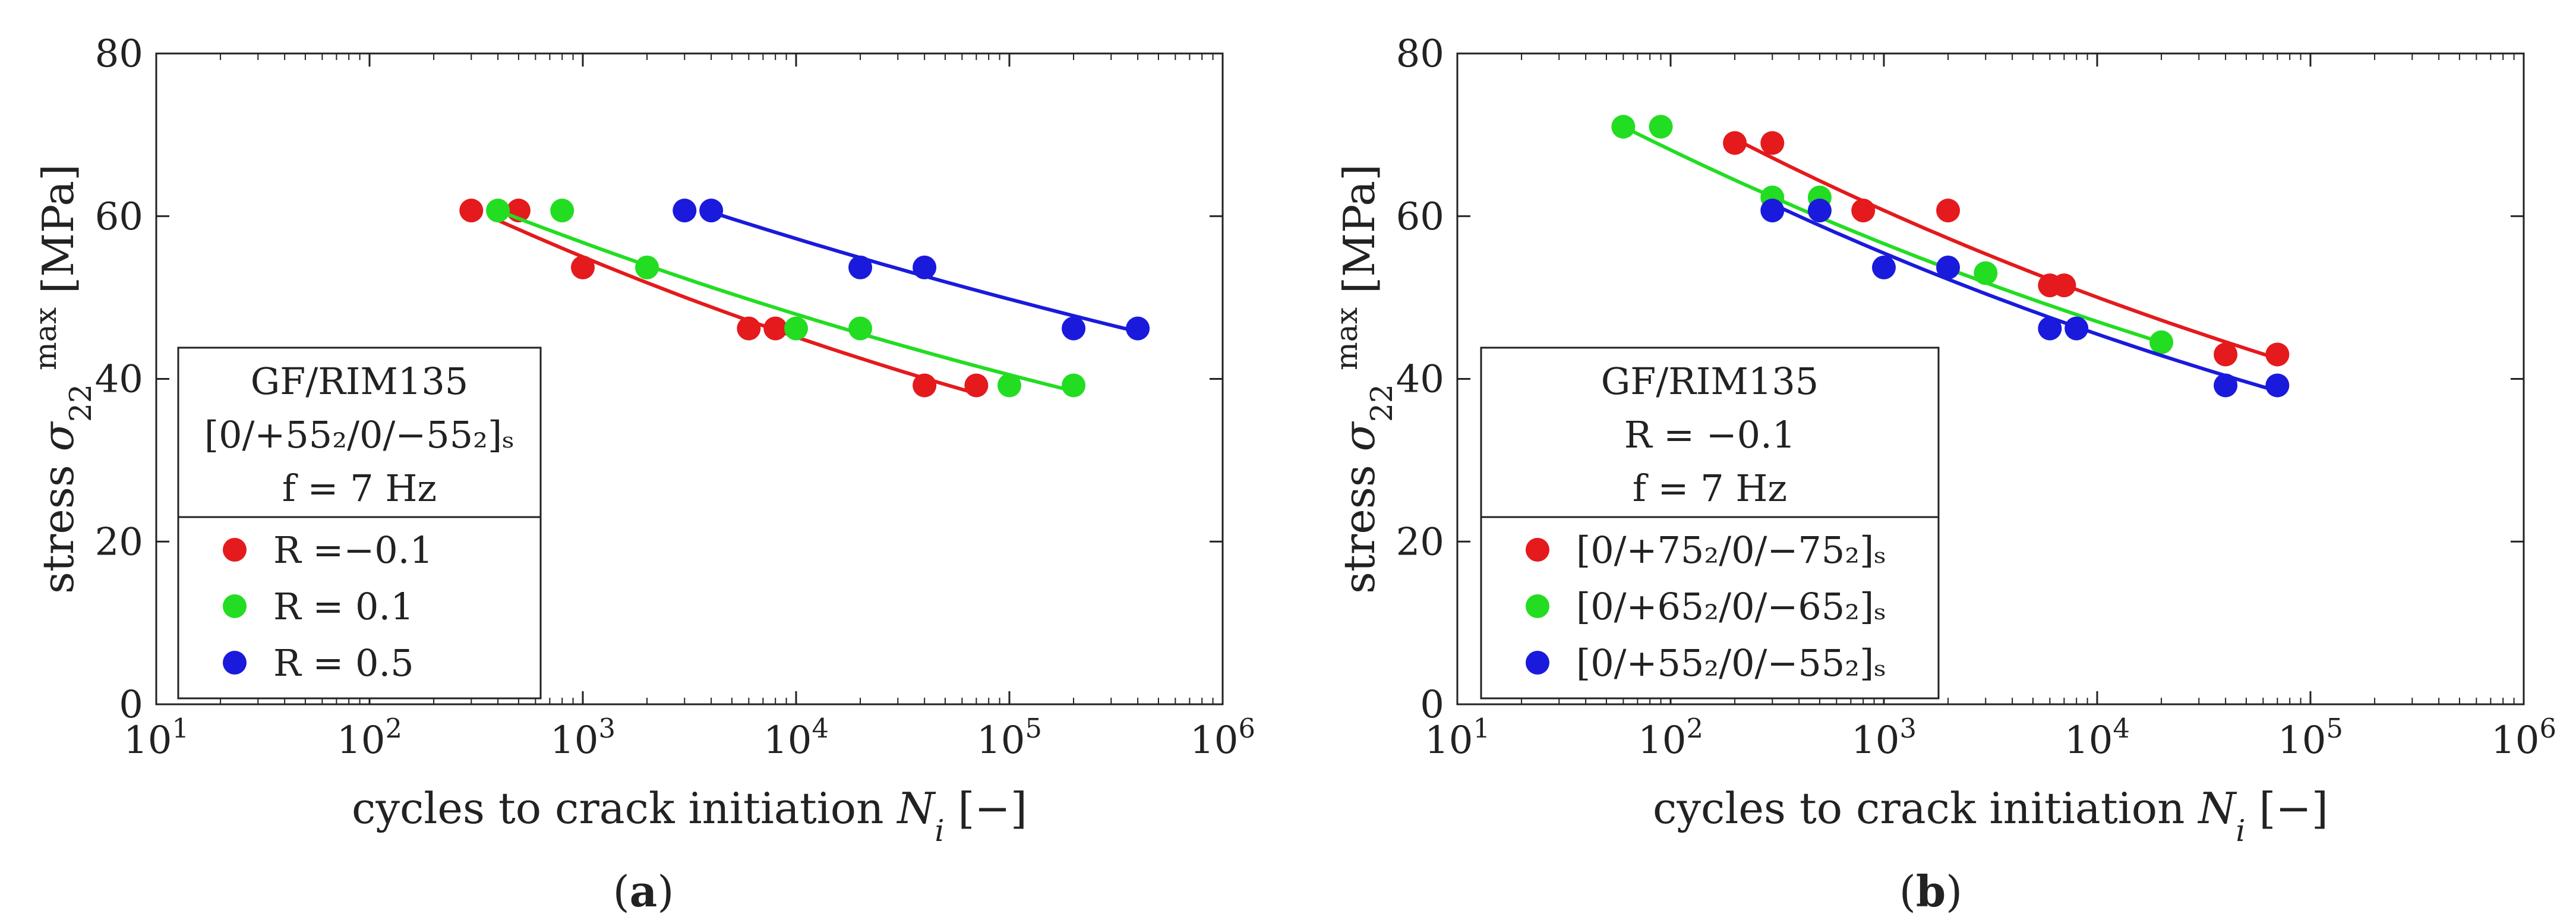 Image resolution: width=2576 pixels, height=923 pixels. What do you see at coordinates (343, 663) in the screenshot?
I see `legend-entry: R = 0.5` at bounding box center [343, 663].